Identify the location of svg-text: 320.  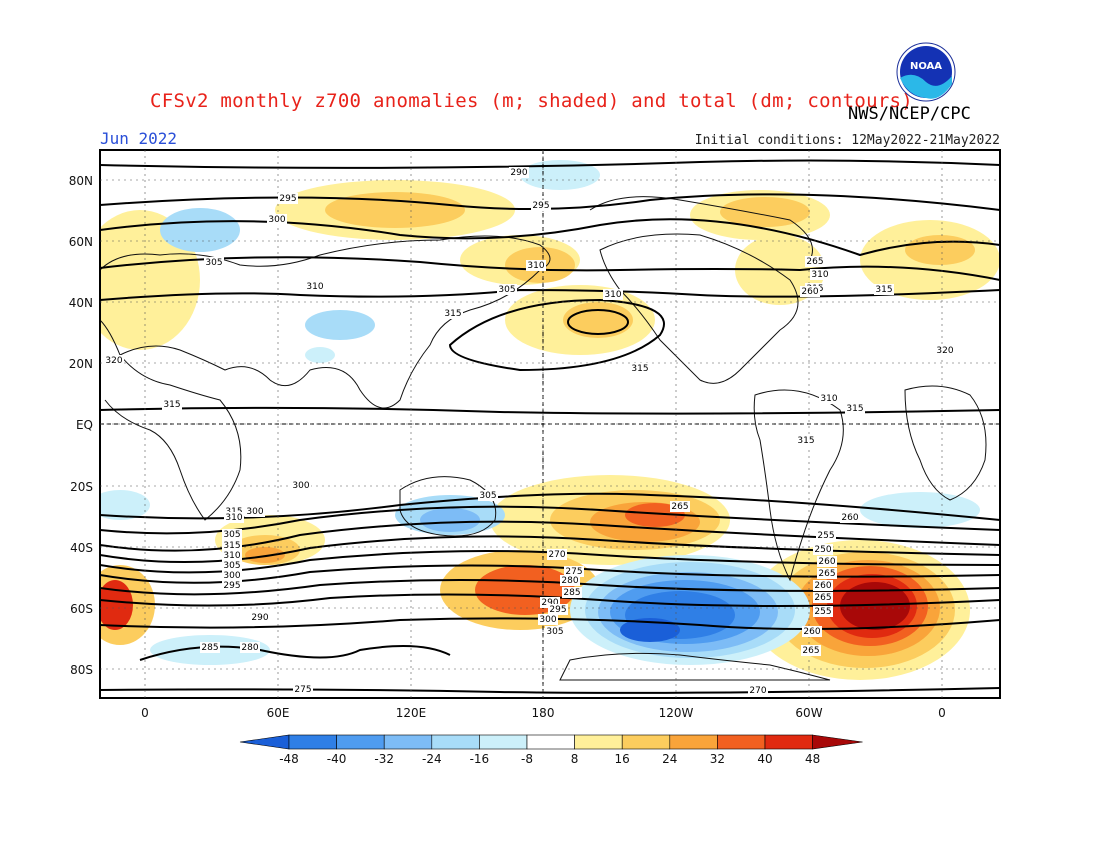
(113, 361).